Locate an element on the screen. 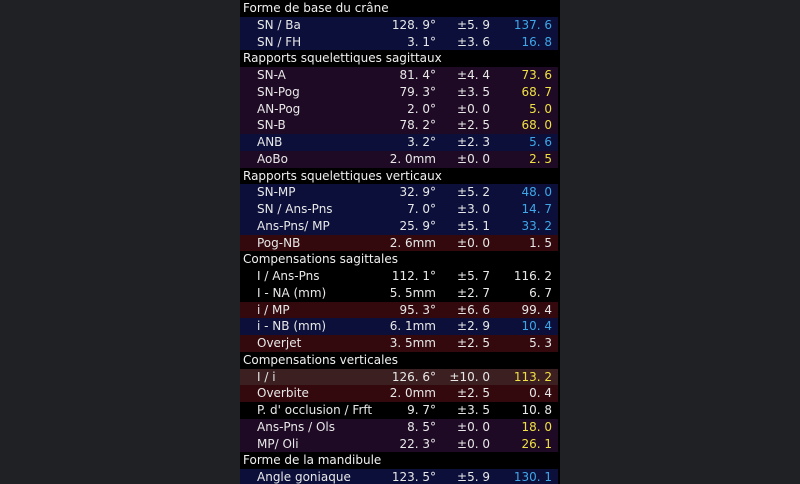 The image size is (800, 484). norm-value: 3. 5mm is located at coordinates (412, 343).